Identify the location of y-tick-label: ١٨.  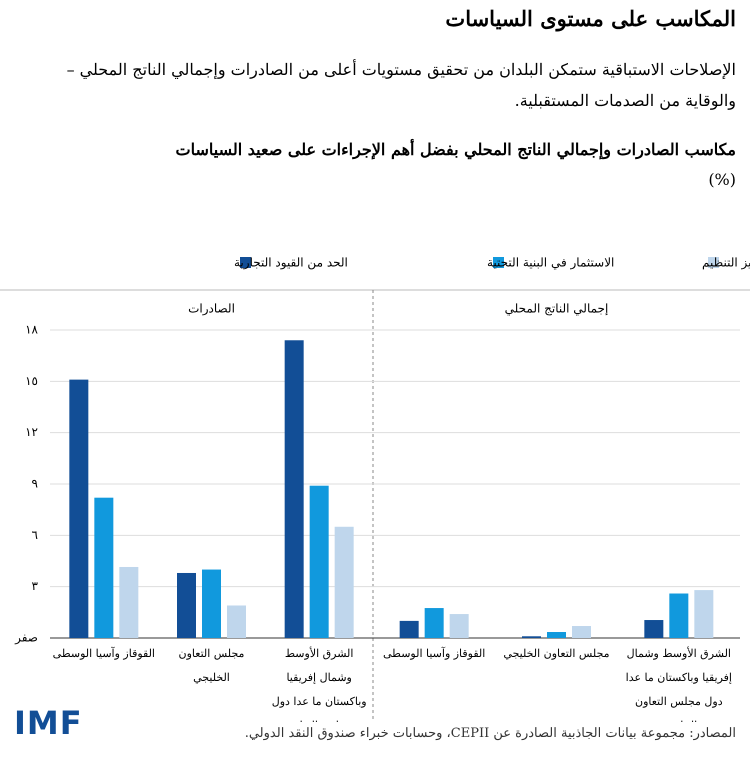
(31, 330).